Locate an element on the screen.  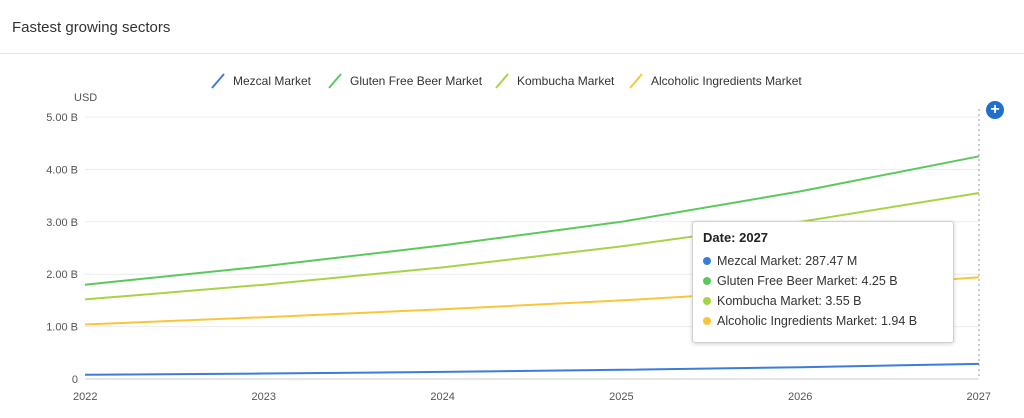
legend-item-label: Kombucha Market is located at coordinates (566, 81).